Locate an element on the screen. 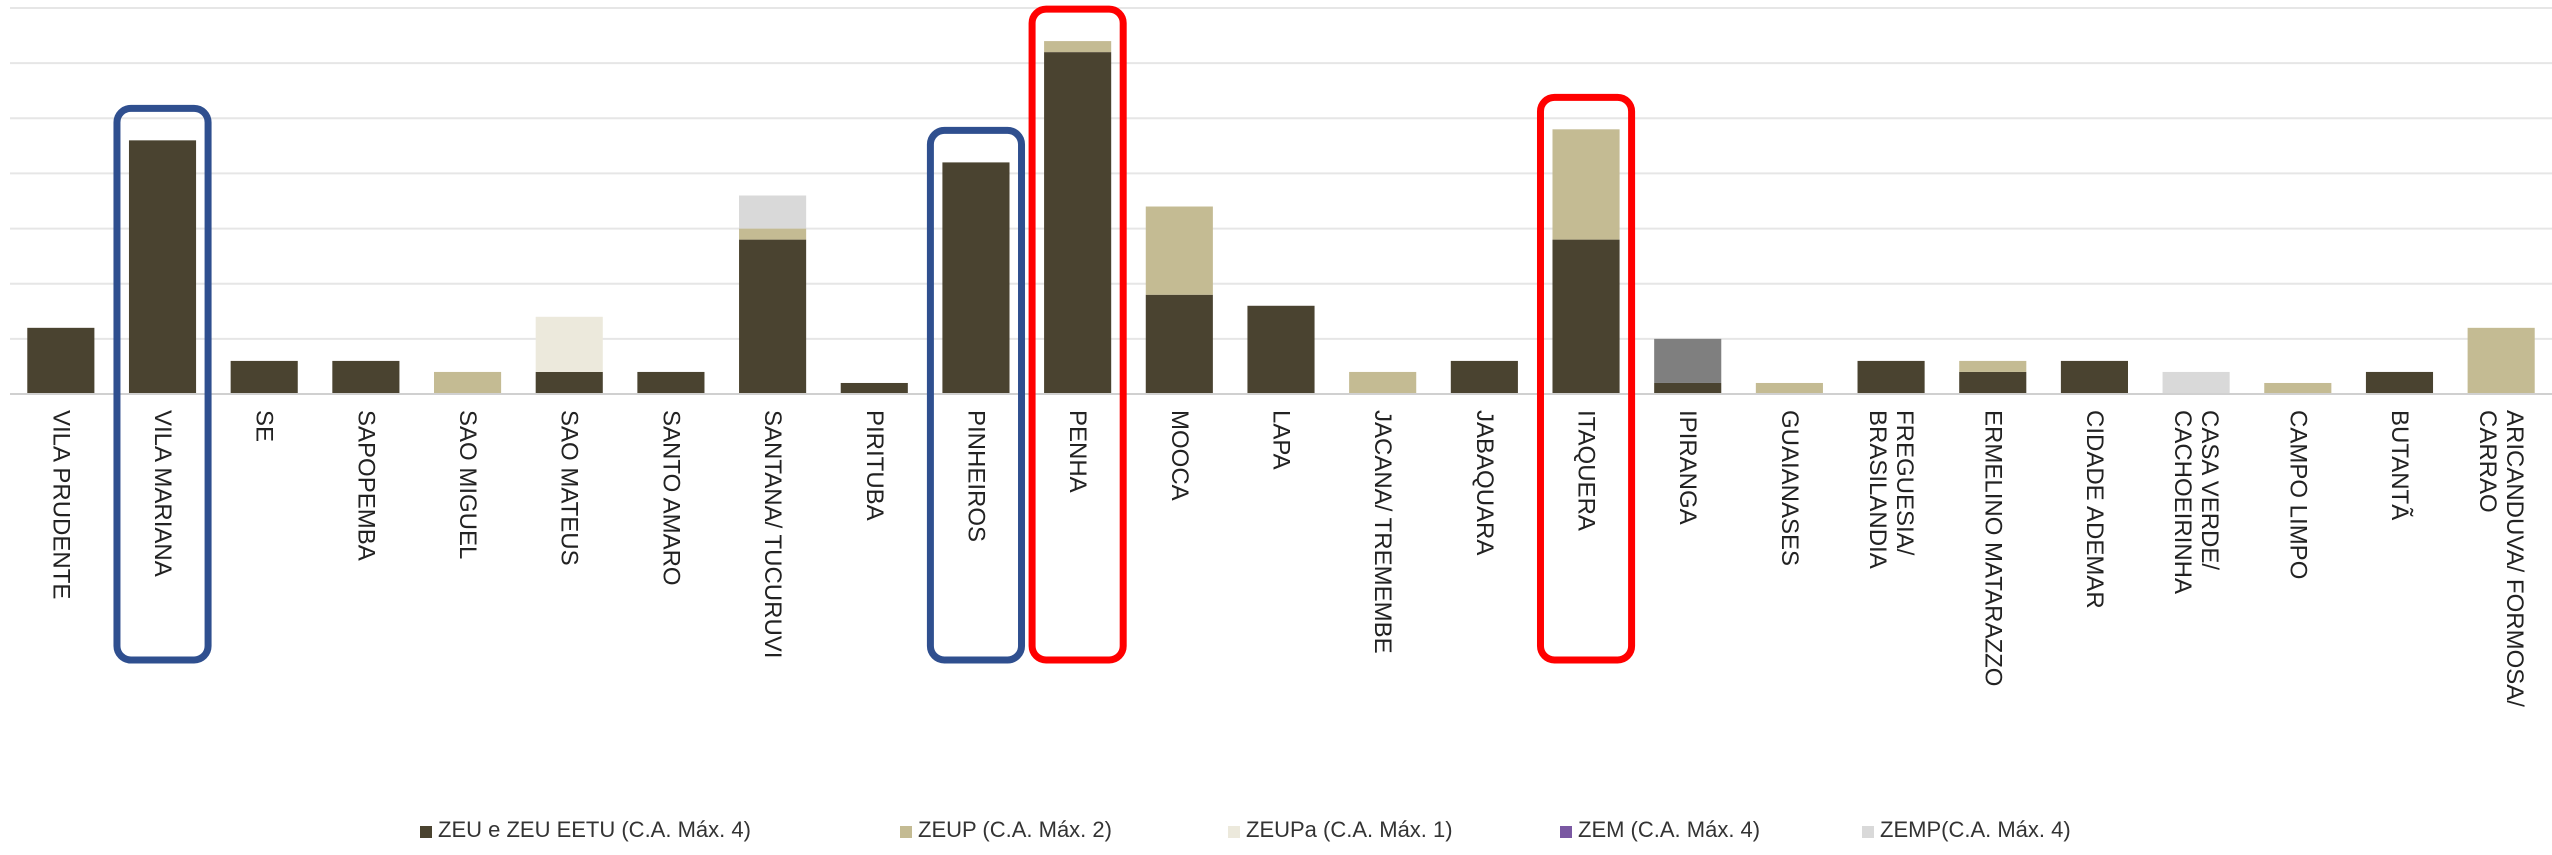 This screenshot has height=855, width=2552. category-label-line: CAMPO LIMPO is located at coordinates (2297, 494).